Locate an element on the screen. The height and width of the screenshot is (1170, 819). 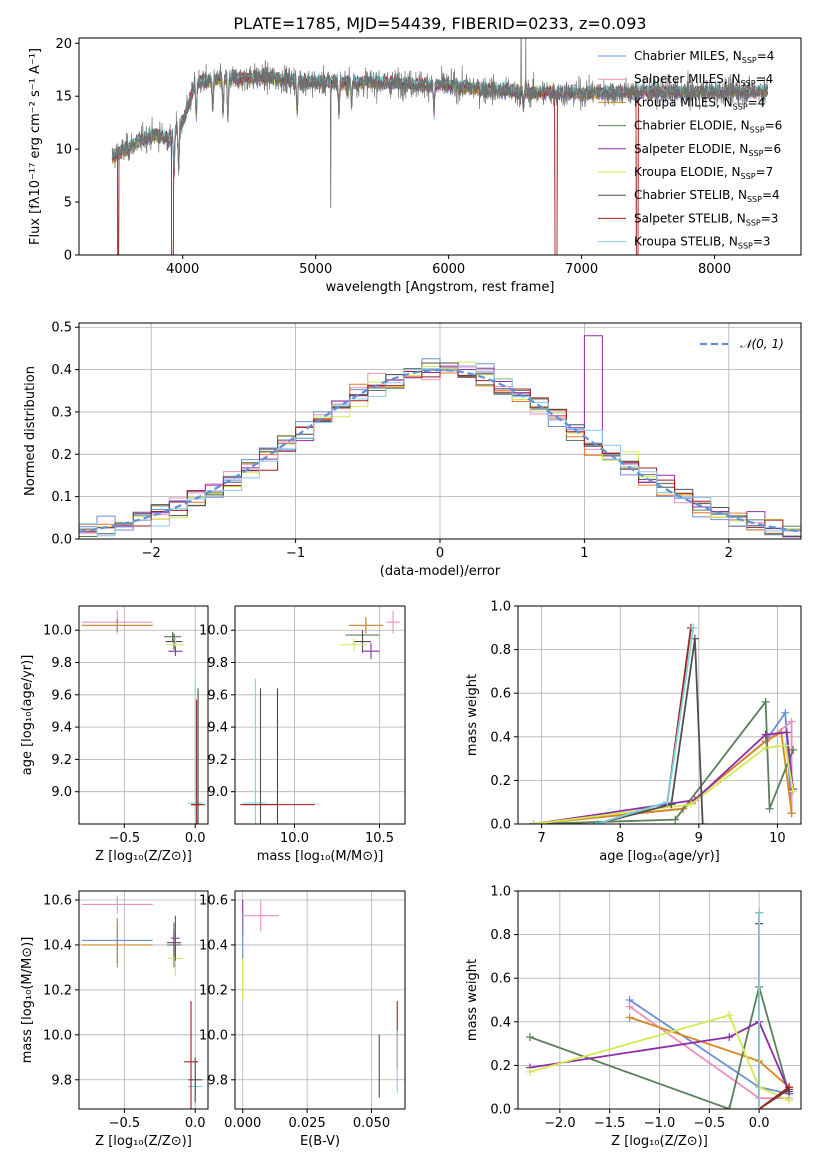
y-tick-label: 5 is located at coordinates (68, 203).